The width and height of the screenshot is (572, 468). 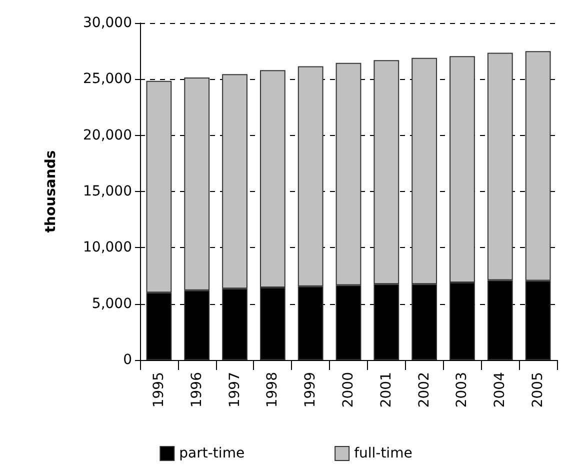 What do you see at coordinates (386, 390) in the screenshot?
I see `x-tick-label: 2001` at bounding box center [386, 390].